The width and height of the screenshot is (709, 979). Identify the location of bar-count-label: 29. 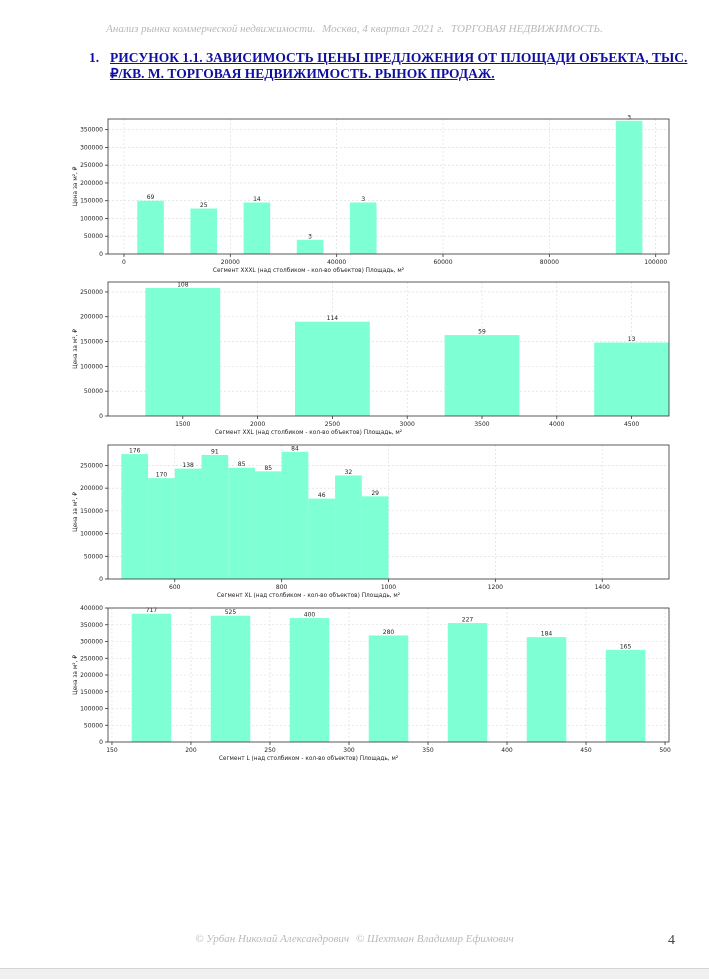
(375, 493).